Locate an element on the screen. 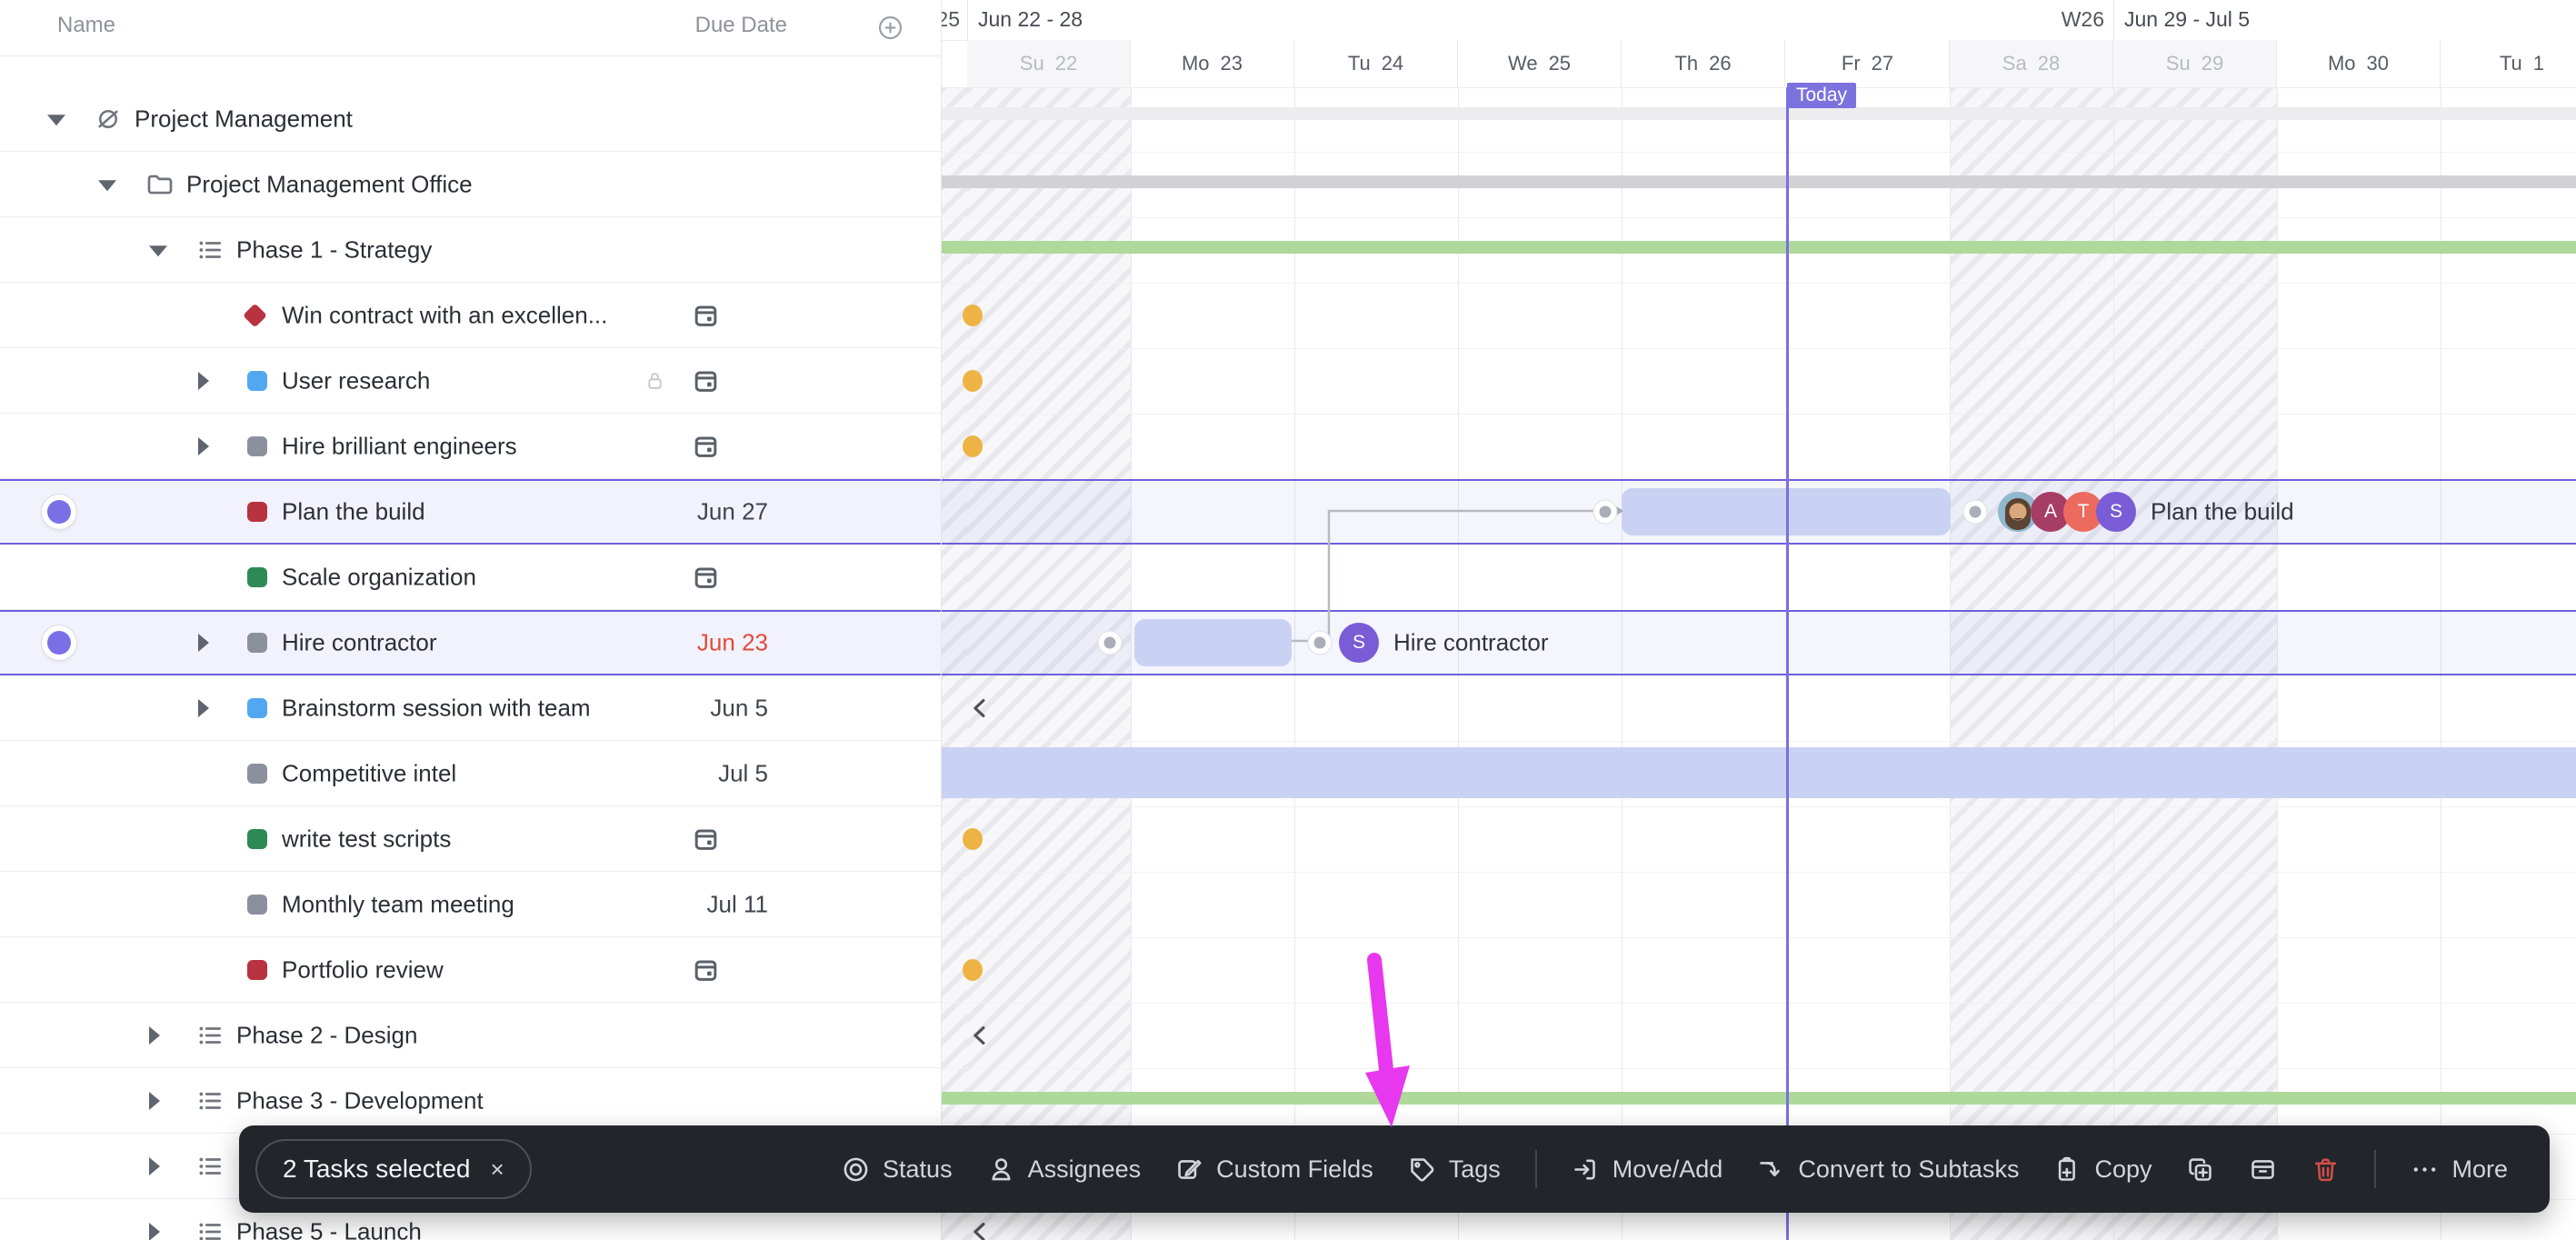 The height and width of the screenshot is (1240, 2576). toolbar-action-archive is located at coordinates (2263, 1169).